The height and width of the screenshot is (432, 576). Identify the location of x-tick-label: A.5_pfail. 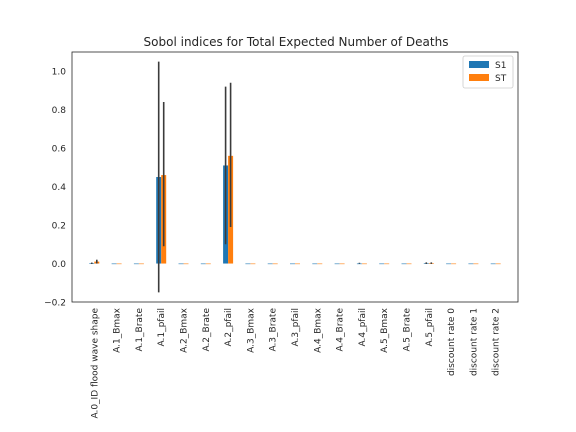
(430, 327).